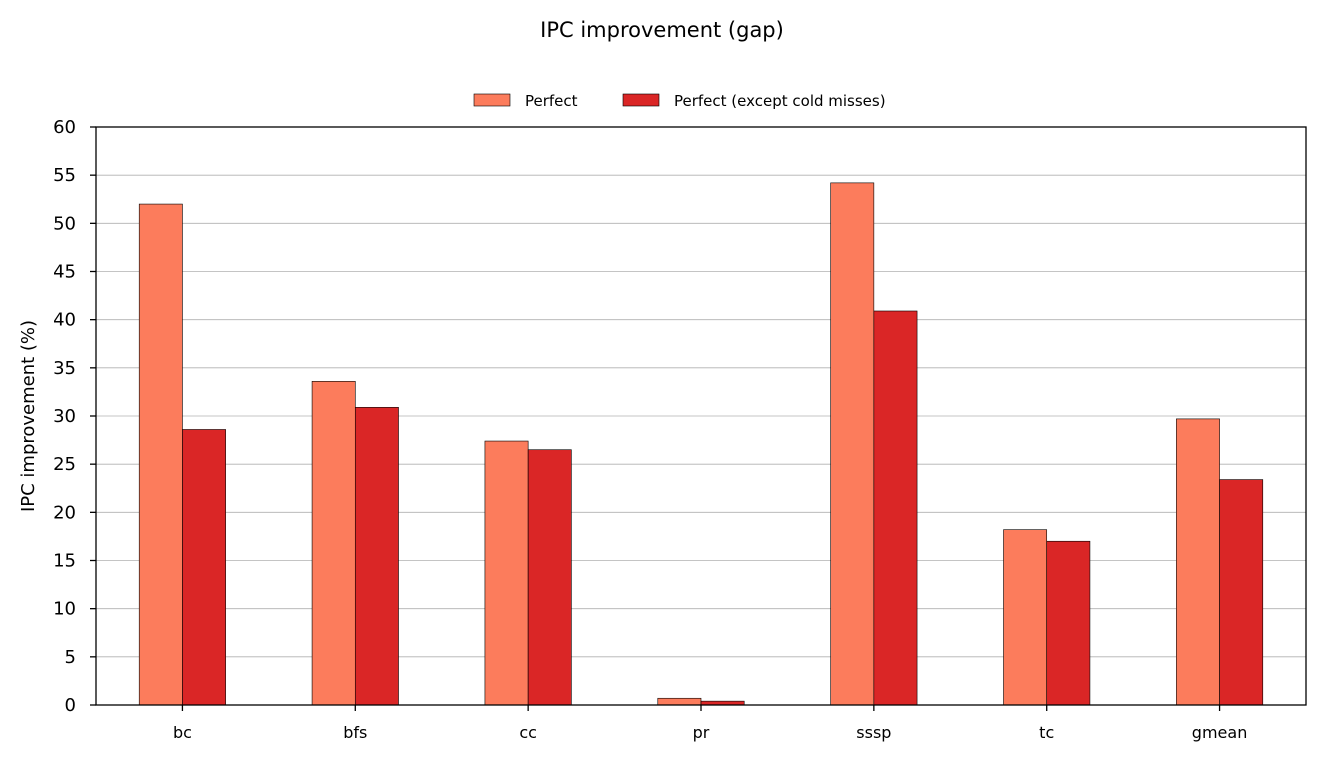 The image size is (1324, 762). I want to click on y-tick-label: 50, so click(64, 223).